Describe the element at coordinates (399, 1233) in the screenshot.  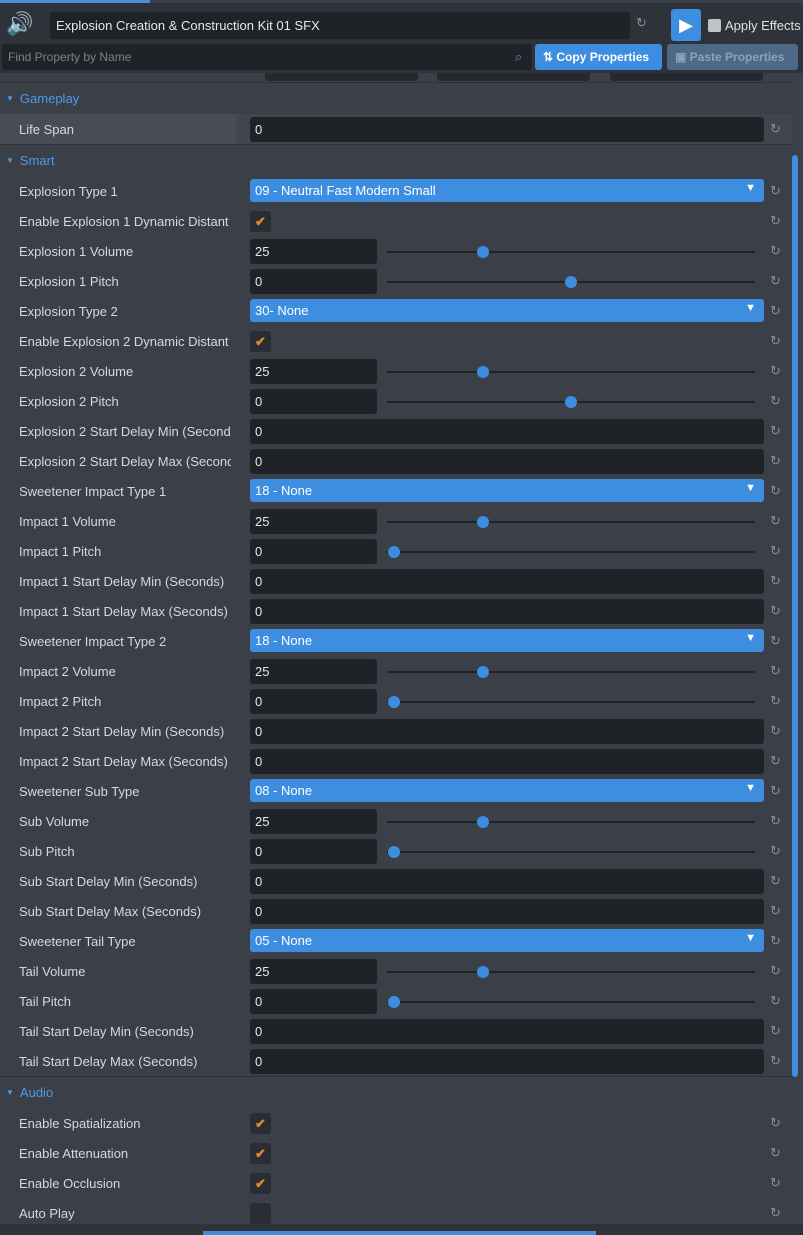
I see `horizontal-scrollbar` at that location.